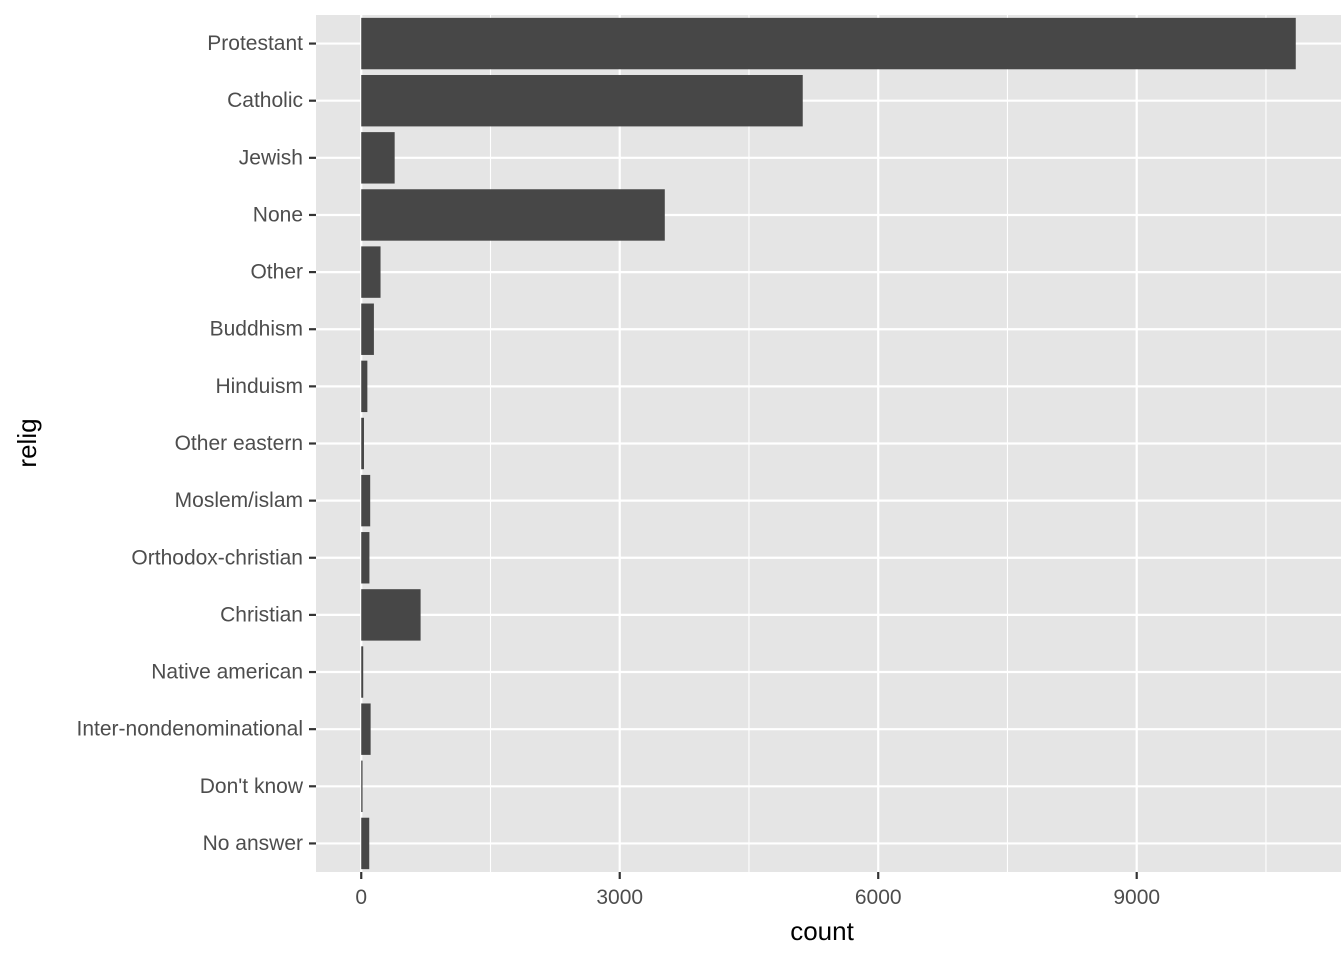 The height and width of the screenshot is (960, 1344). What do you see at coordinates (1136, 897) in the screenshot?
I see `x-tick-label: 9000` at bounding box center [1136, 897].